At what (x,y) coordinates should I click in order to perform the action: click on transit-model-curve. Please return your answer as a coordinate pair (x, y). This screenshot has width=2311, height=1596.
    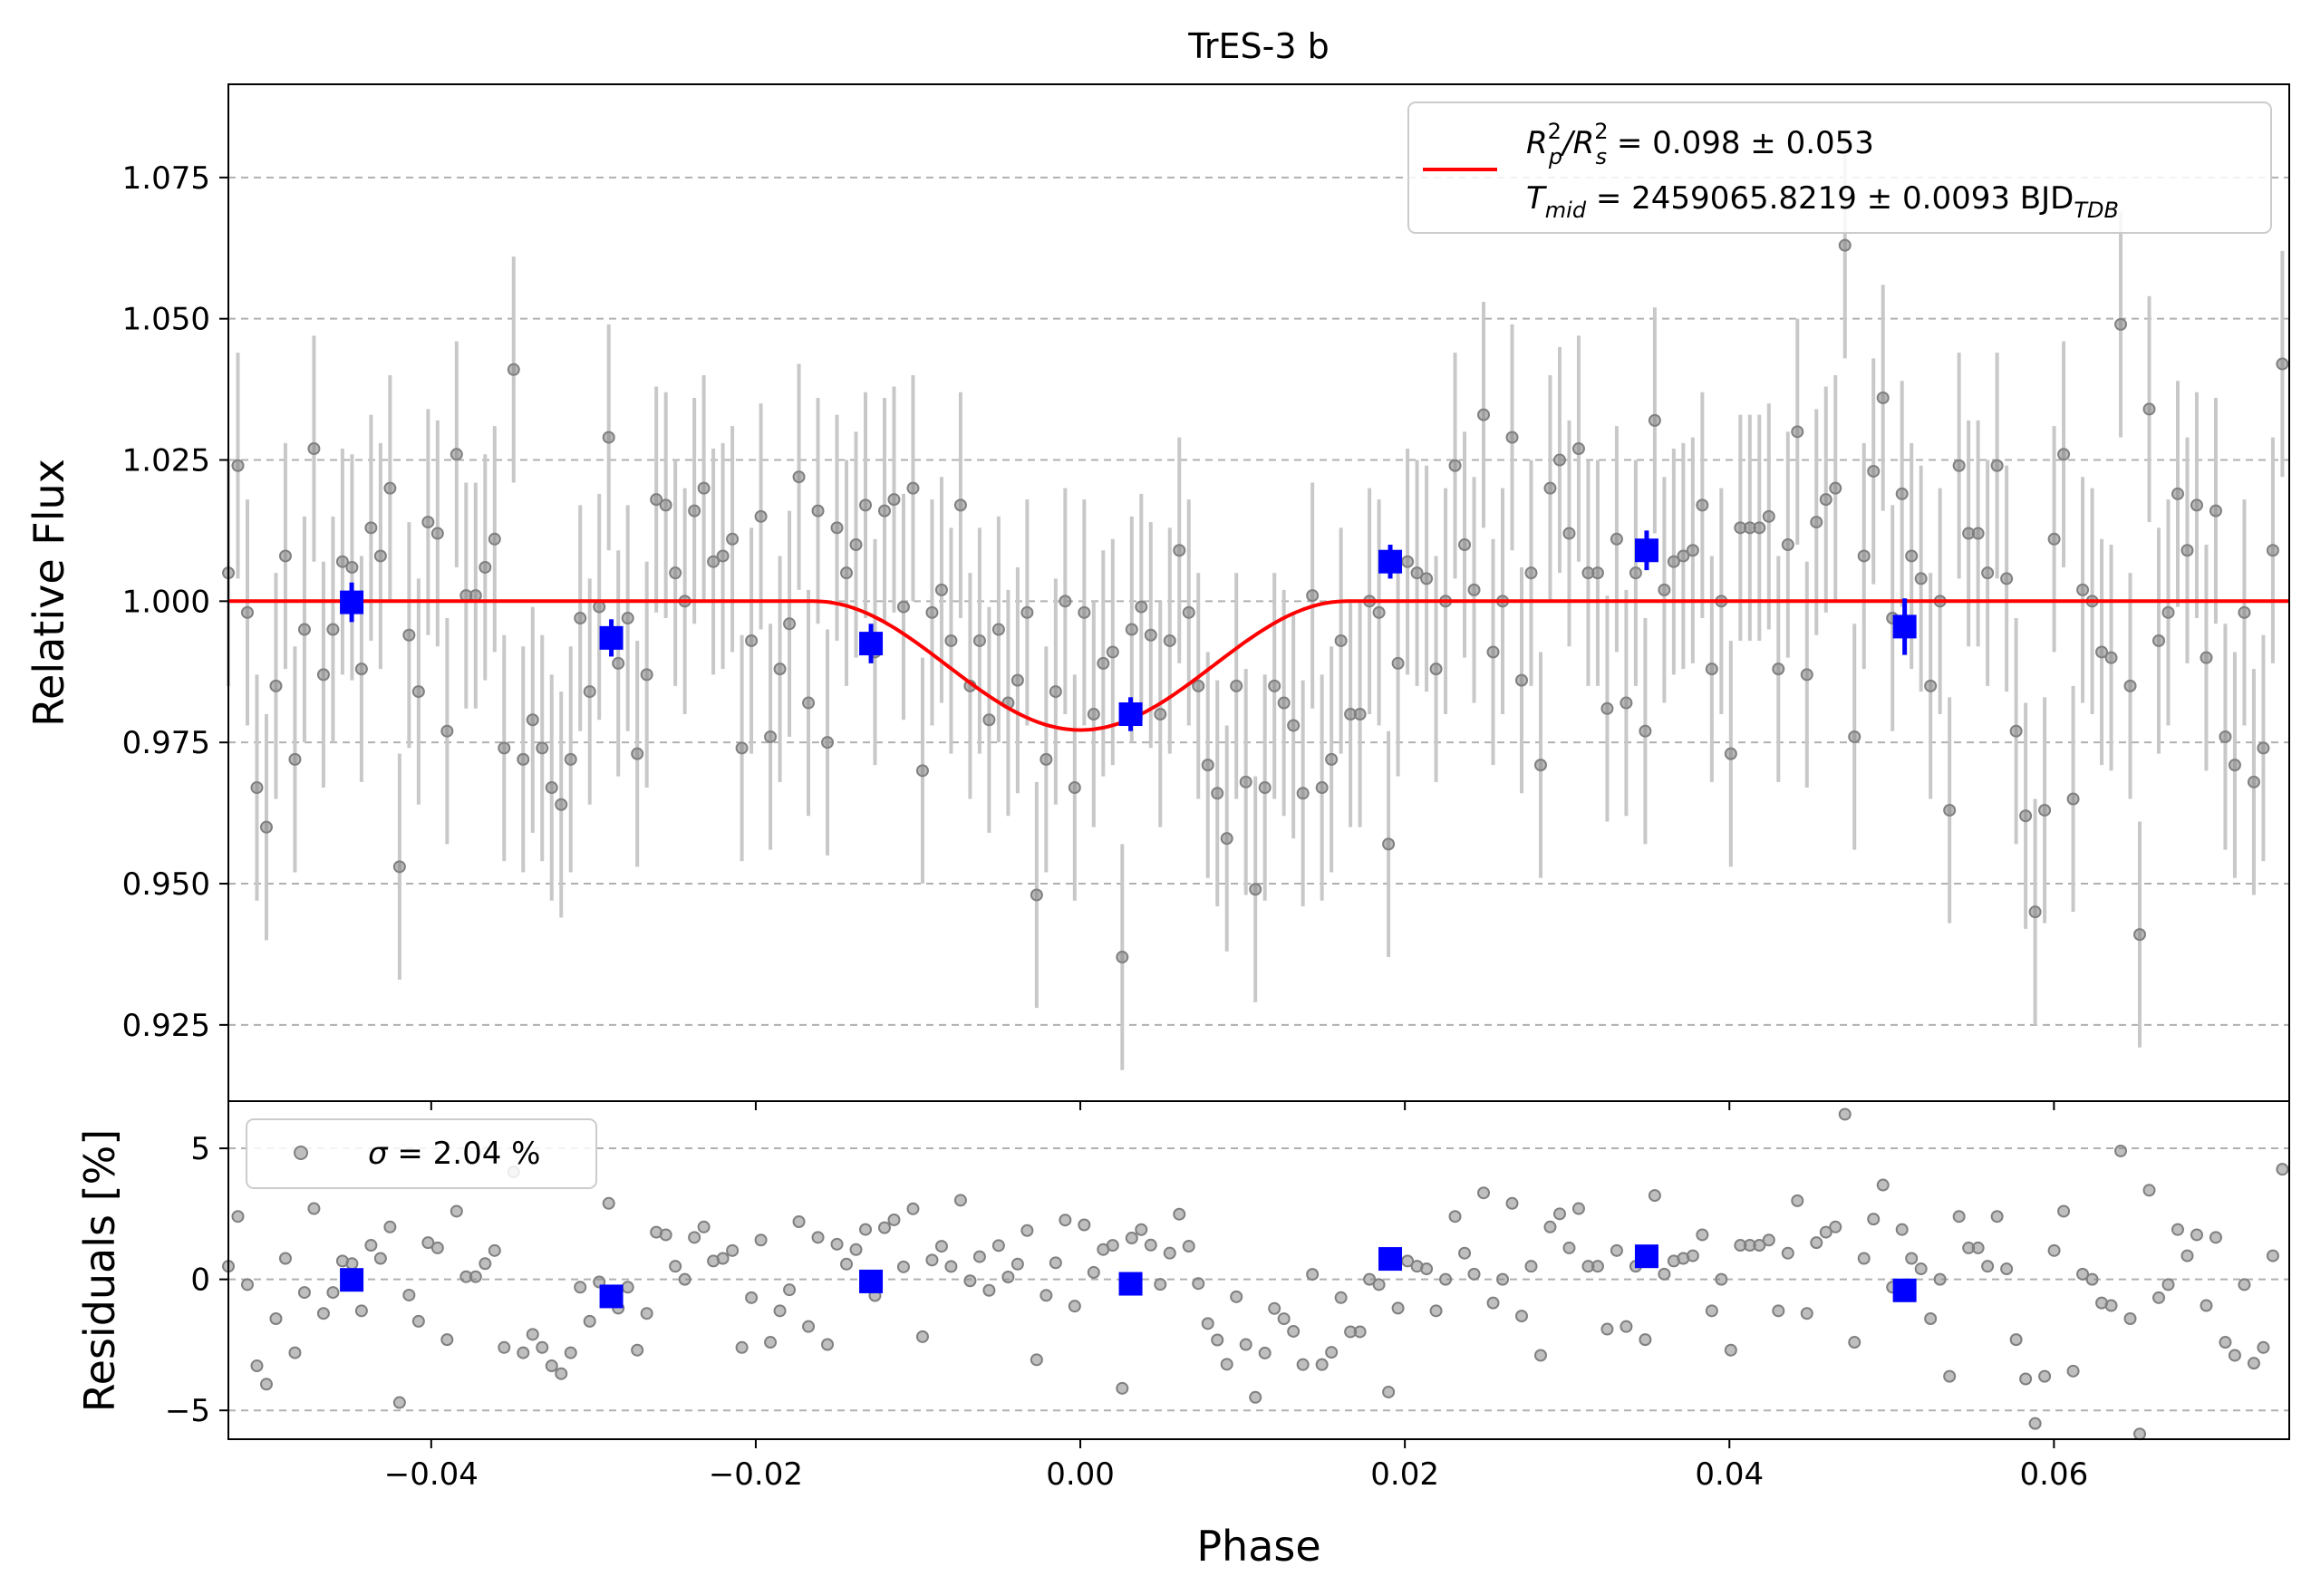
    Looking at the image, I should click on (1258, 665).